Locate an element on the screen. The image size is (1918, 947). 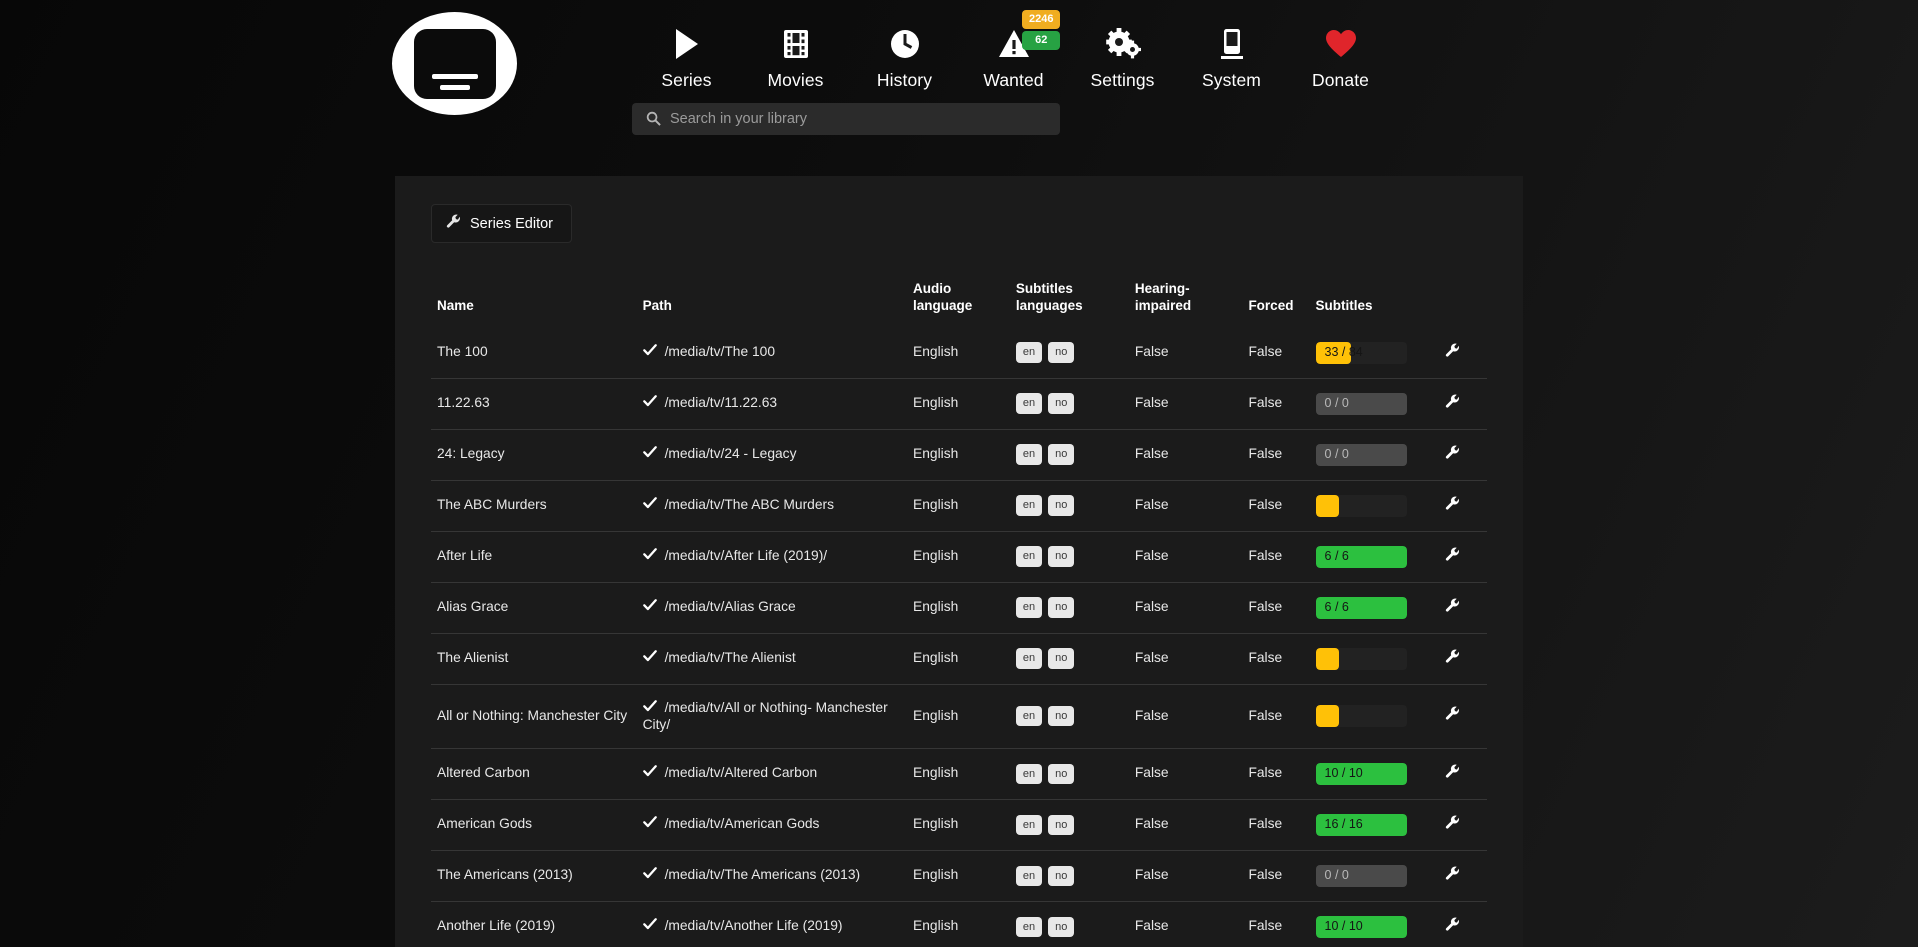
nav-series: Series is located at coordinates (686, 56).